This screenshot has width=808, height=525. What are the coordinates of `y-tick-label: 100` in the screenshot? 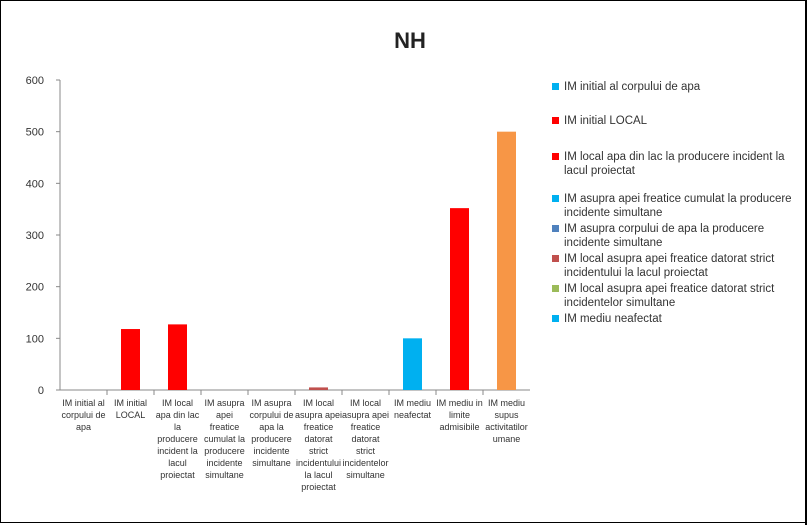 It's located at (35, 339).